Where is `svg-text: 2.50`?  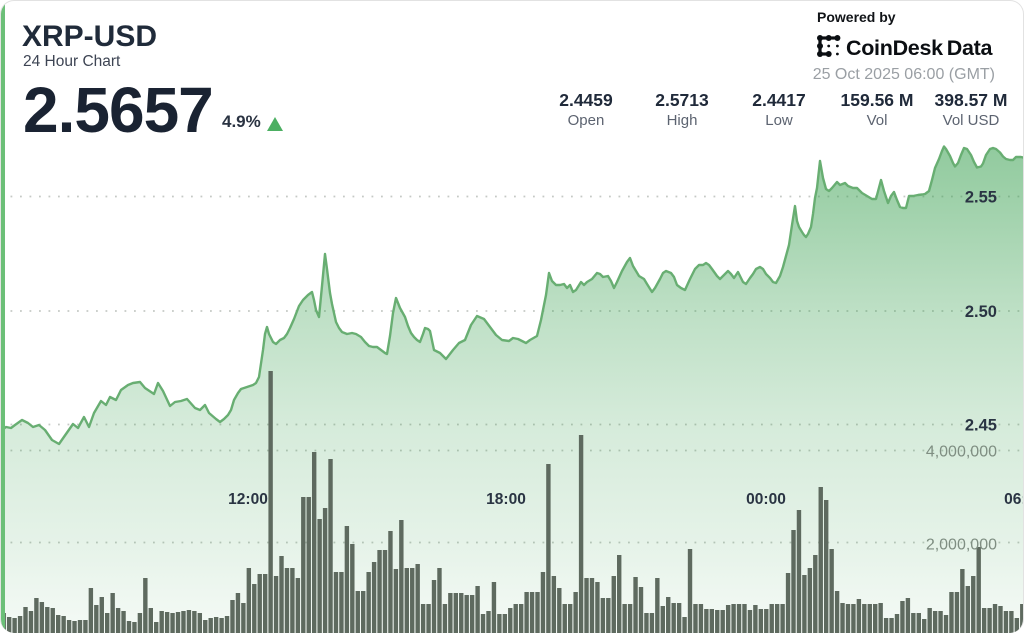 svg-text: 2.50 is located at coordinates (981, 312).